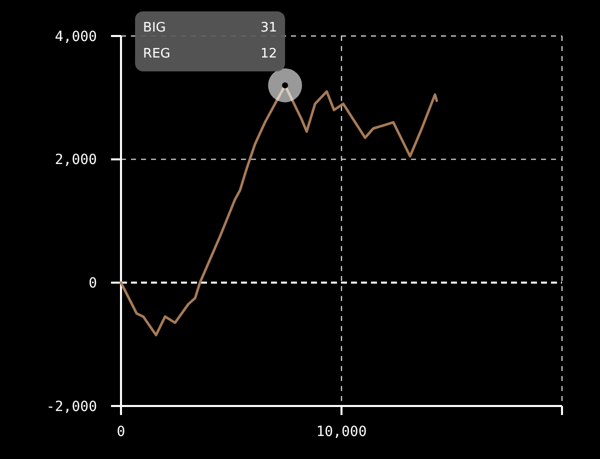 This screenshot has width=600, height=459. What do you see at coordinates (269, 28) in the screenshot?
I see `text: 31` at bounding box center [269, 28].